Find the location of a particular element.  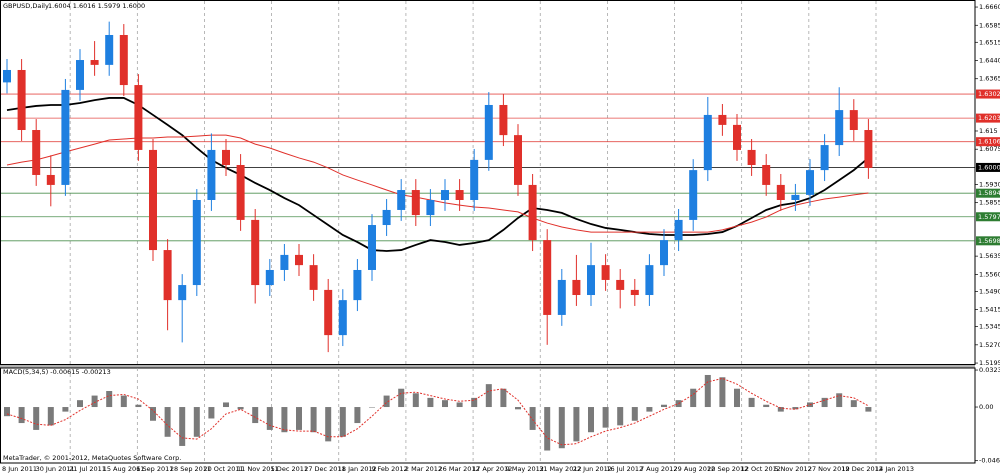

indicator-title: MACD(5,34,5) -0.00615 -0.00213 is located at coordinates (57, 372).